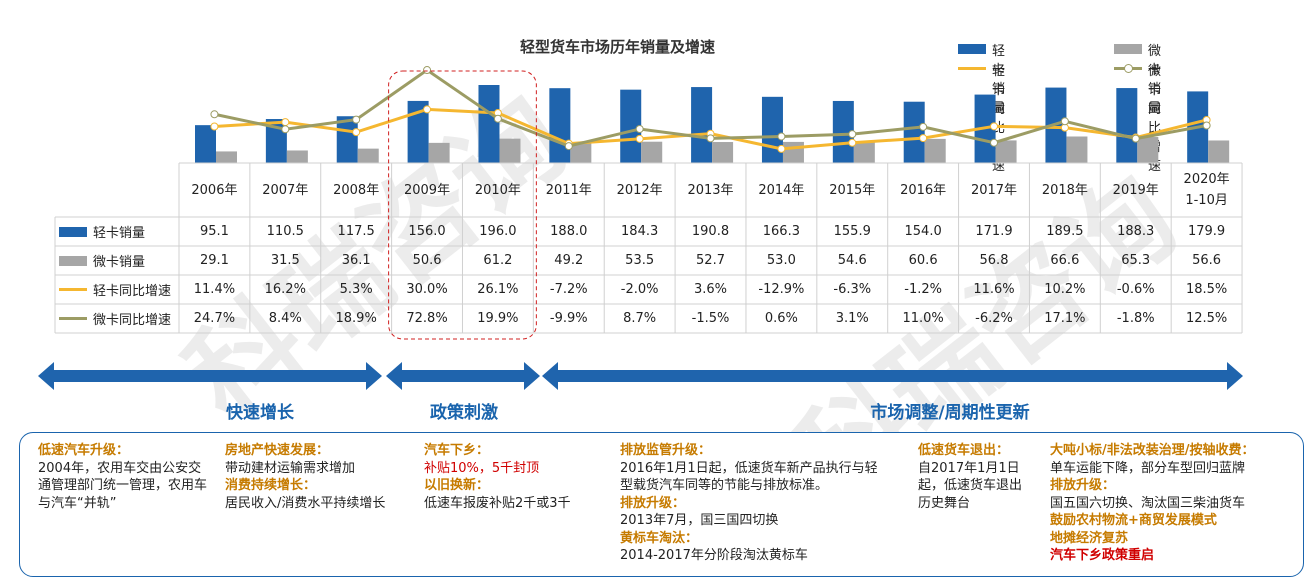 The image size is (1314, 588). Describe the element at coordinates (699, 520) in the screenshot. I see `note-text: 2013年7月，国三国四切换` at that location.